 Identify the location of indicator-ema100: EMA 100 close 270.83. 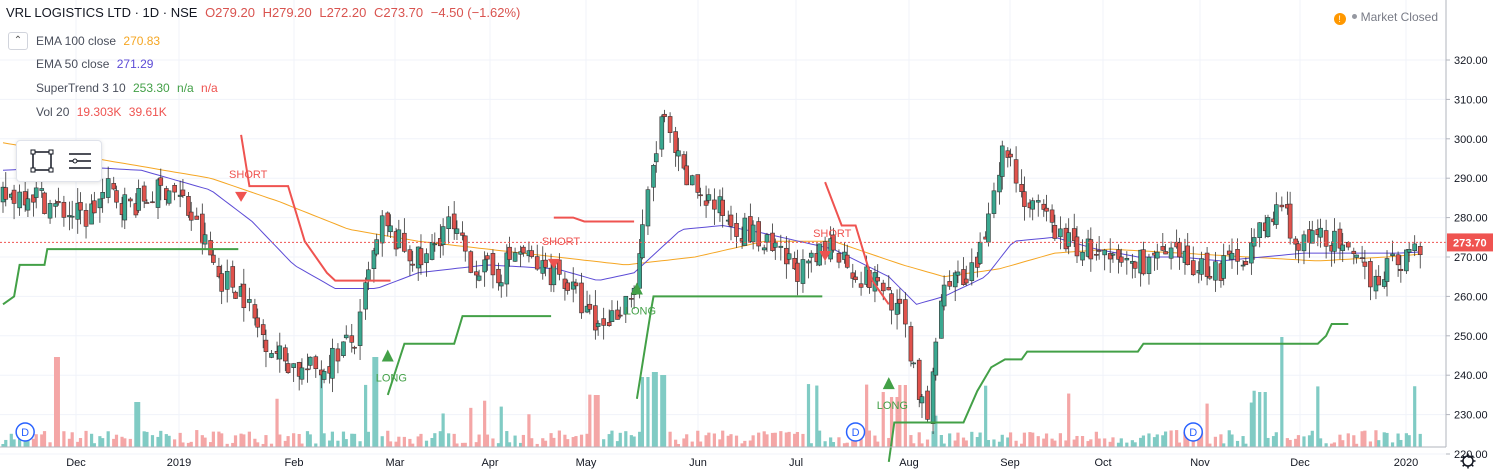
(98, 41).